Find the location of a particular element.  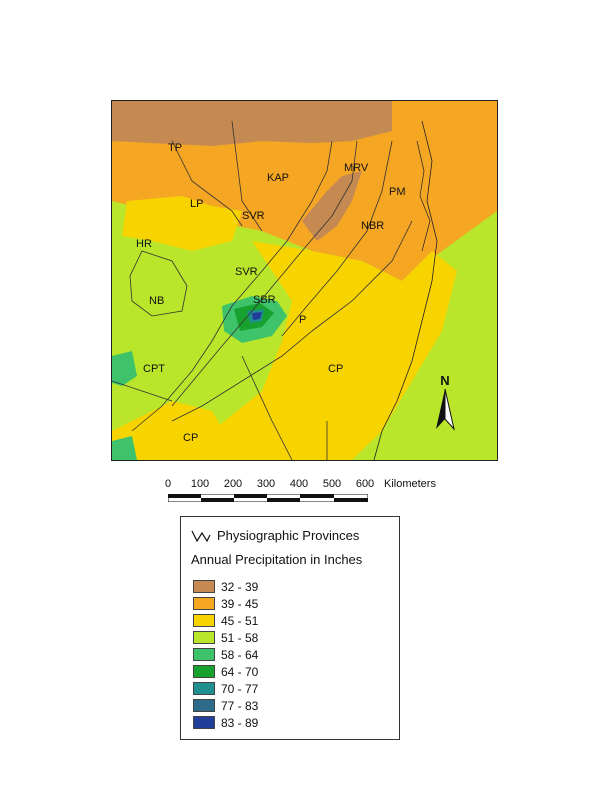

zone-45-51-west is located at coordinates (182, 223).